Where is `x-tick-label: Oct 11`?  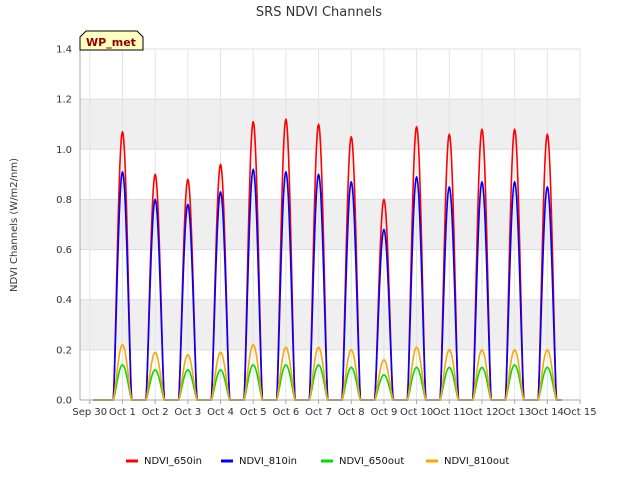
x-tick-label: Oct 11 is located at coordinates (449, 412).